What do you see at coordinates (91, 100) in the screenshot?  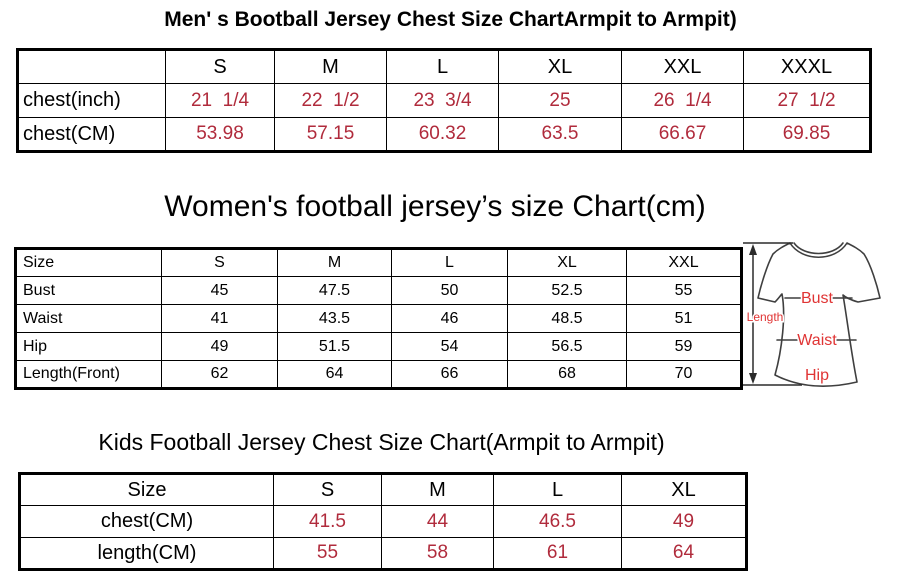 I see `row-label: chest(inch)` at bounding box center [91, 100].